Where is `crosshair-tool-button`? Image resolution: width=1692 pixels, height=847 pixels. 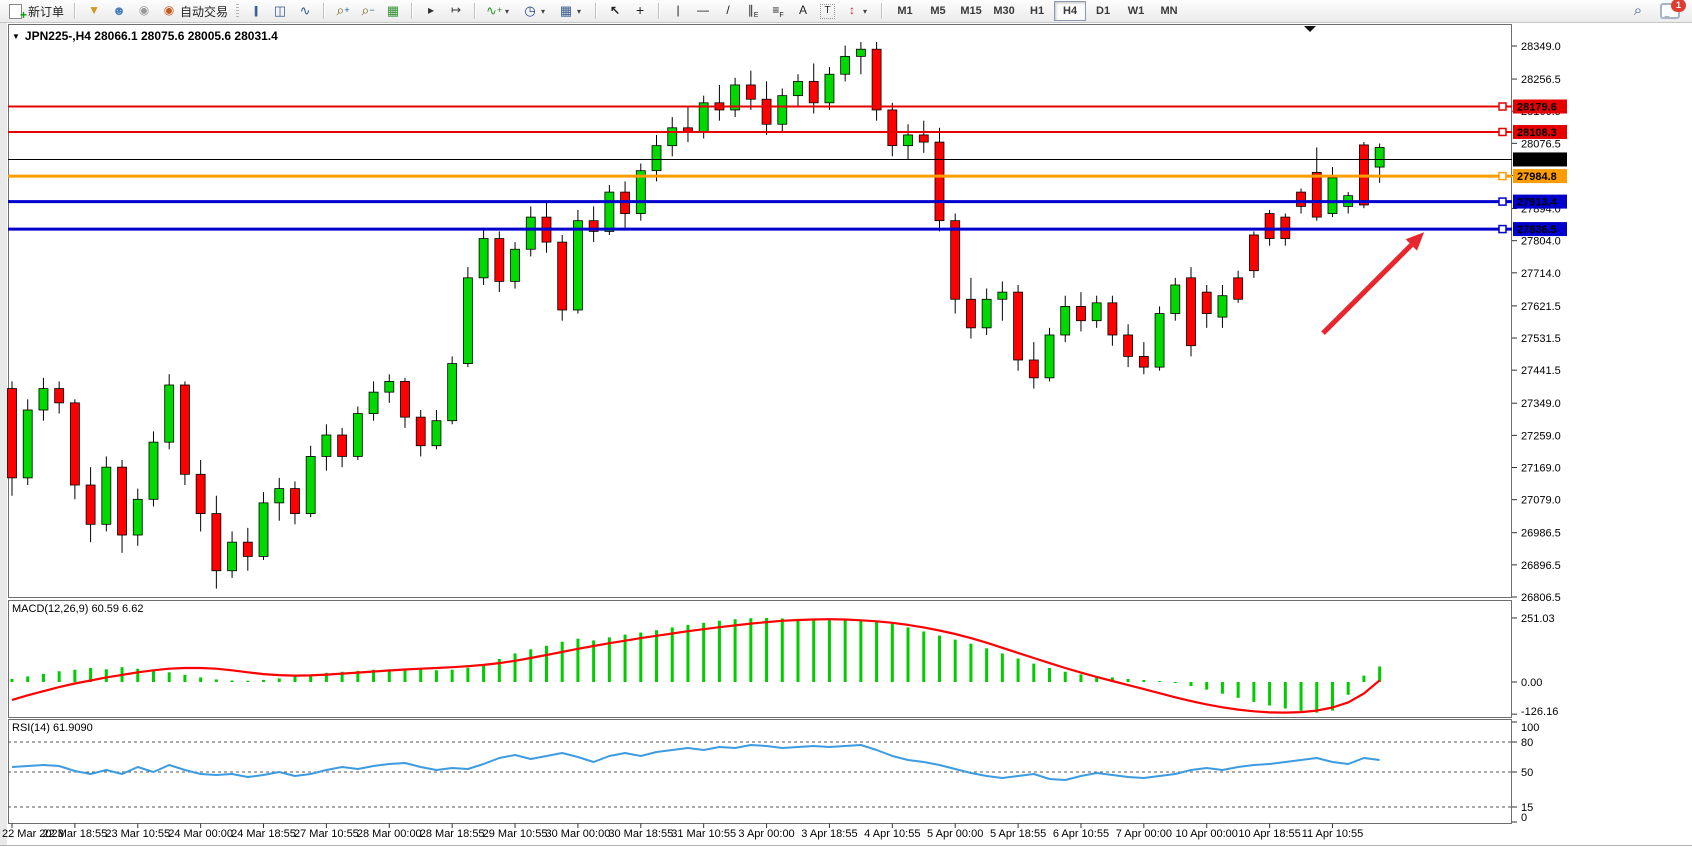
crosshair-tool-button is located at coordinates (640, 11).